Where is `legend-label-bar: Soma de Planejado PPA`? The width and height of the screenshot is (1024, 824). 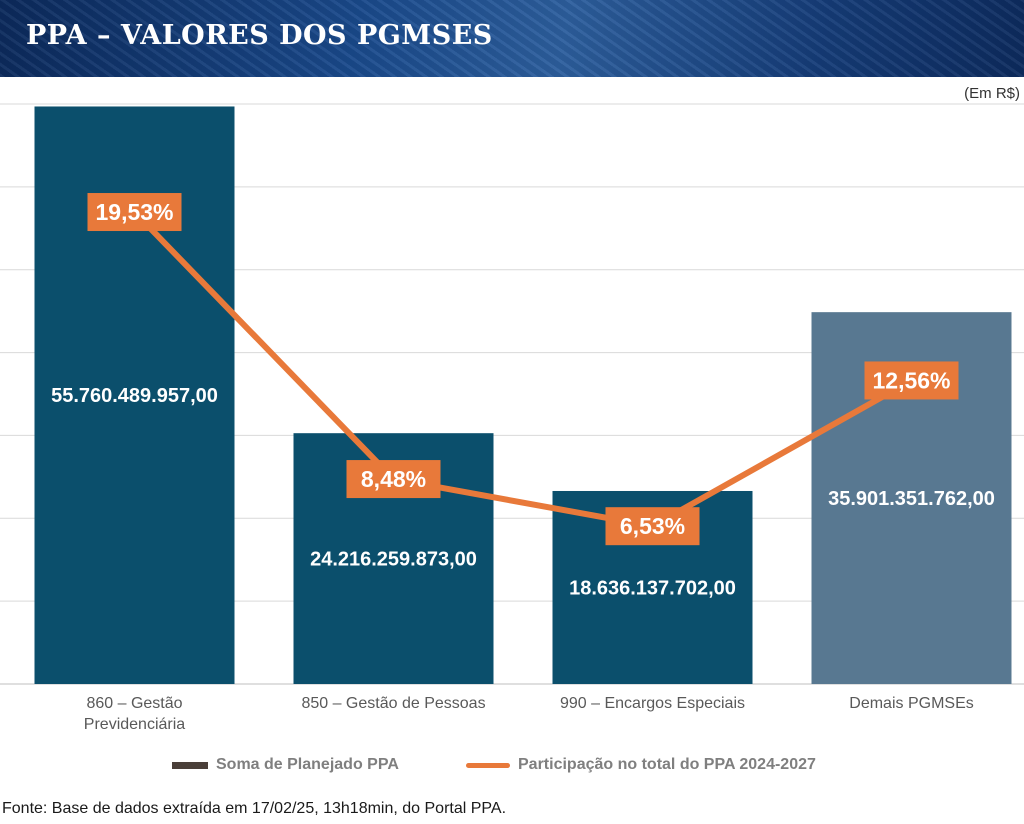 legend-label-bar: Soma de Planejado PPA is located at coordinates (307, 764).